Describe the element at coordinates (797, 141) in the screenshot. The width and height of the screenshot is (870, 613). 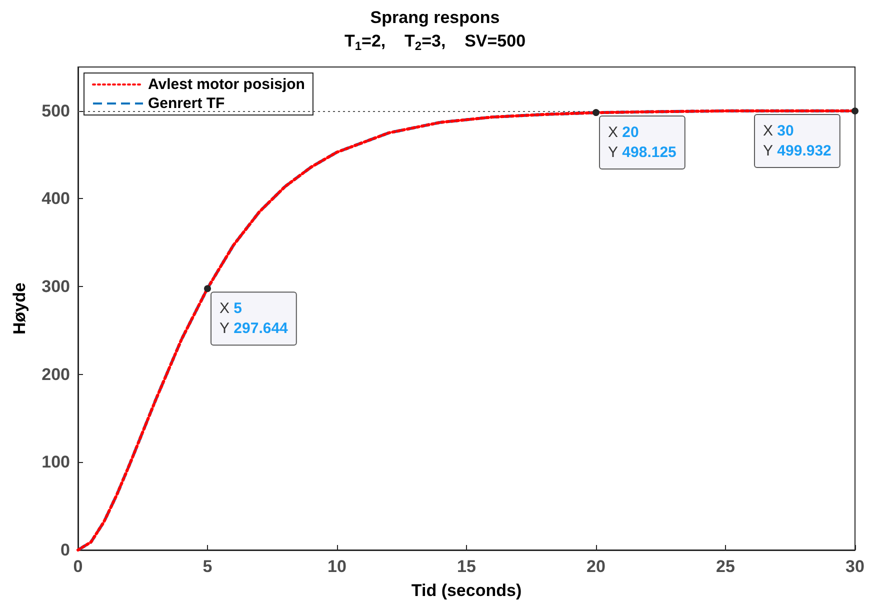
I see `annotation: X 30 Y 499.932` at that location.